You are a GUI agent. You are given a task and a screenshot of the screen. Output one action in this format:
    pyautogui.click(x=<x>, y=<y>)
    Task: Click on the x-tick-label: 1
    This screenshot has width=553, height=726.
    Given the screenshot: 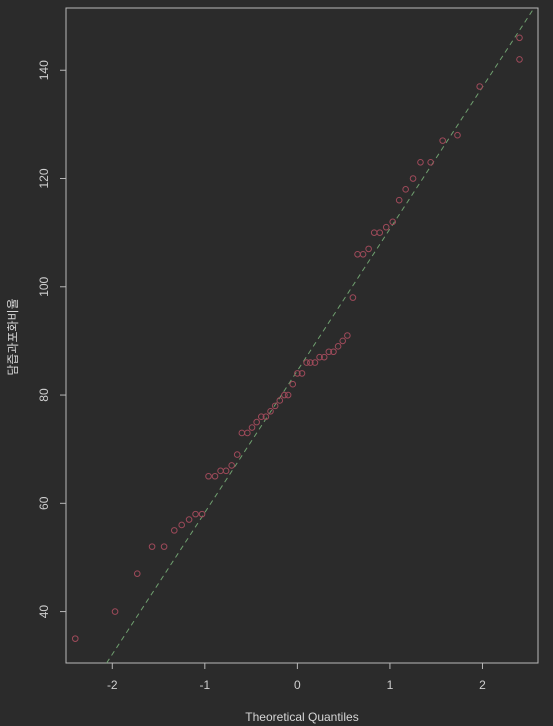 What is the action you would take?
    pyautogui.click(x=390, y=685)
    